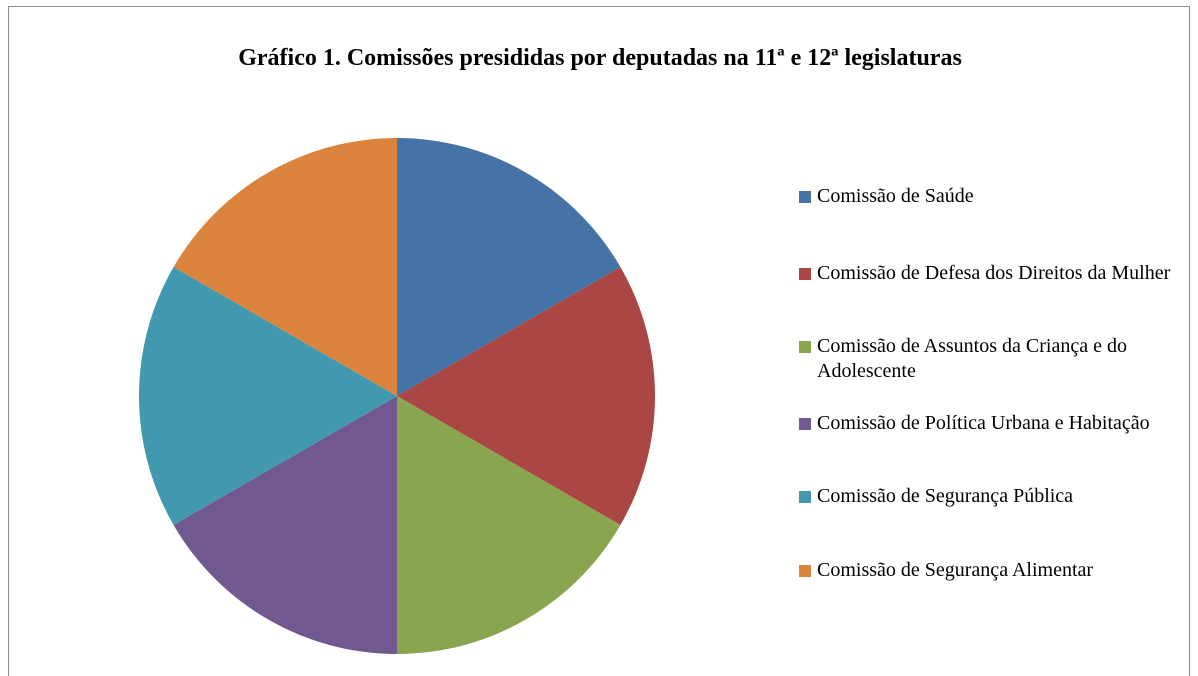 The width and height of the screenshot is (1198, 676). Describe the element at coordinates (983, 423) in the screenshot. I see `legend-label: Comissão de Política Urbana e Habitação` at that location.